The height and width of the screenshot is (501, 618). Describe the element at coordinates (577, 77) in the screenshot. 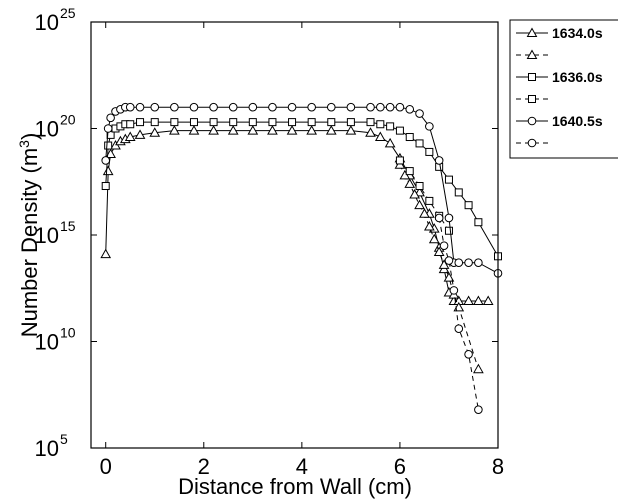

I see `legend-label: 1636.0s` at that location.